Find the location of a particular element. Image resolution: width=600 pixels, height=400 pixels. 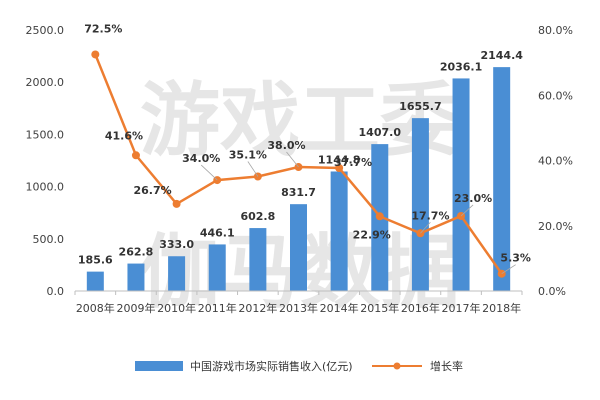

bar-data-label: 262.8 is located at coordinates (136, 252).